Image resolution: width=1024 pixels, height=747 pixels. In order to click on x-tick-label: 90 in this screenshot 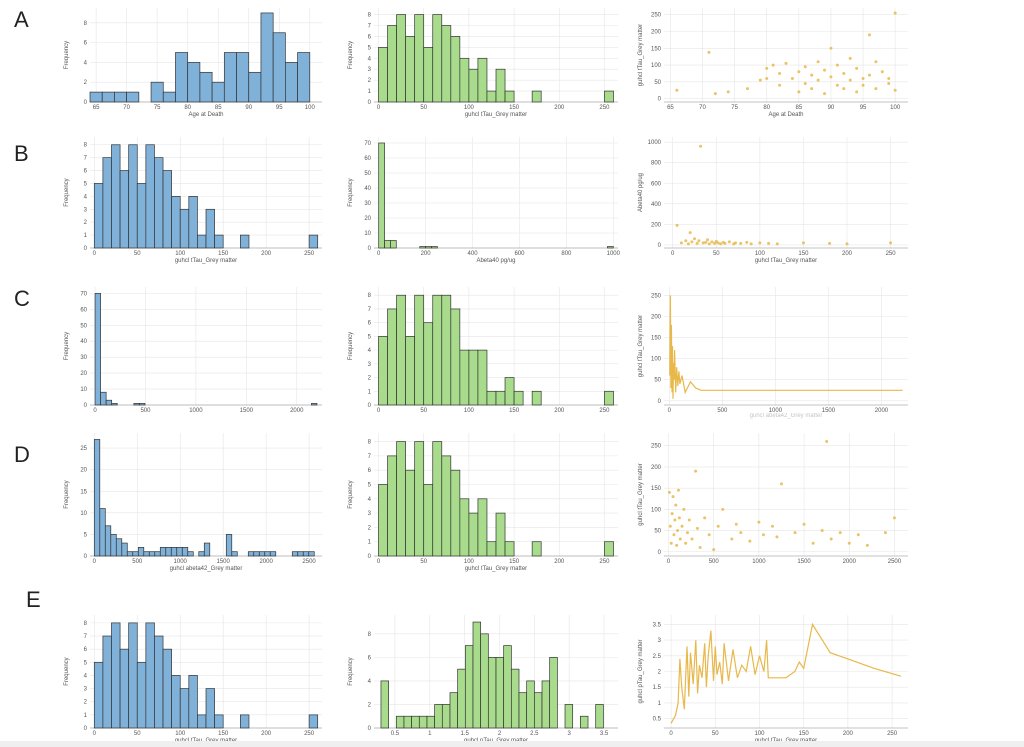, I will do `click(248, 108)`.